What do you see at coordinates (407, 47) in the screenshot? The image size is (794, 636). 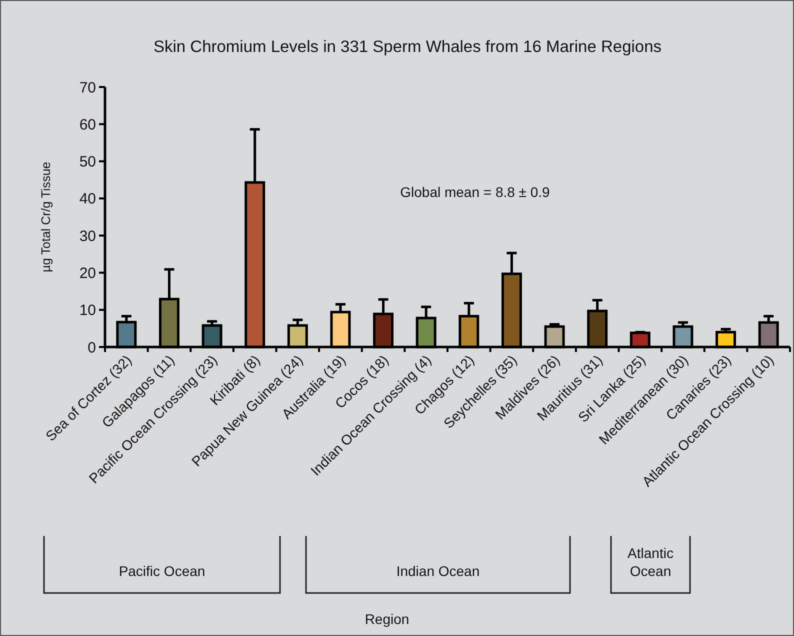 I see `chart-title: Skin Chromium Levels in 331 Sperm Whales from 16 Marine Regions` at bounding box center [407, 47].